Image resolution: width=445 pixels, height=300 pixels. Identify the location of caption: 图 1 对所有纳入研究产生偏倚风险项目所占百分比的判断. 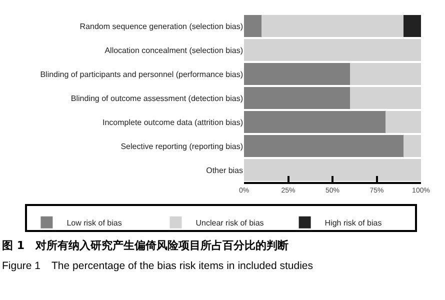
(145, 245).